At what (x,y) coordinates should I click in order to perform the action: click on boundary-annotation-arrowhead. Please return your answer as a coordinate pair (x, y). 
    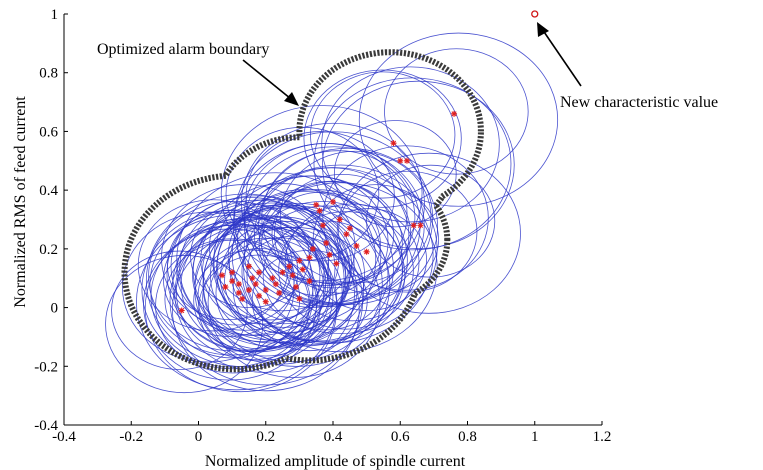
    Looking at the image, I should click on (291, 99).